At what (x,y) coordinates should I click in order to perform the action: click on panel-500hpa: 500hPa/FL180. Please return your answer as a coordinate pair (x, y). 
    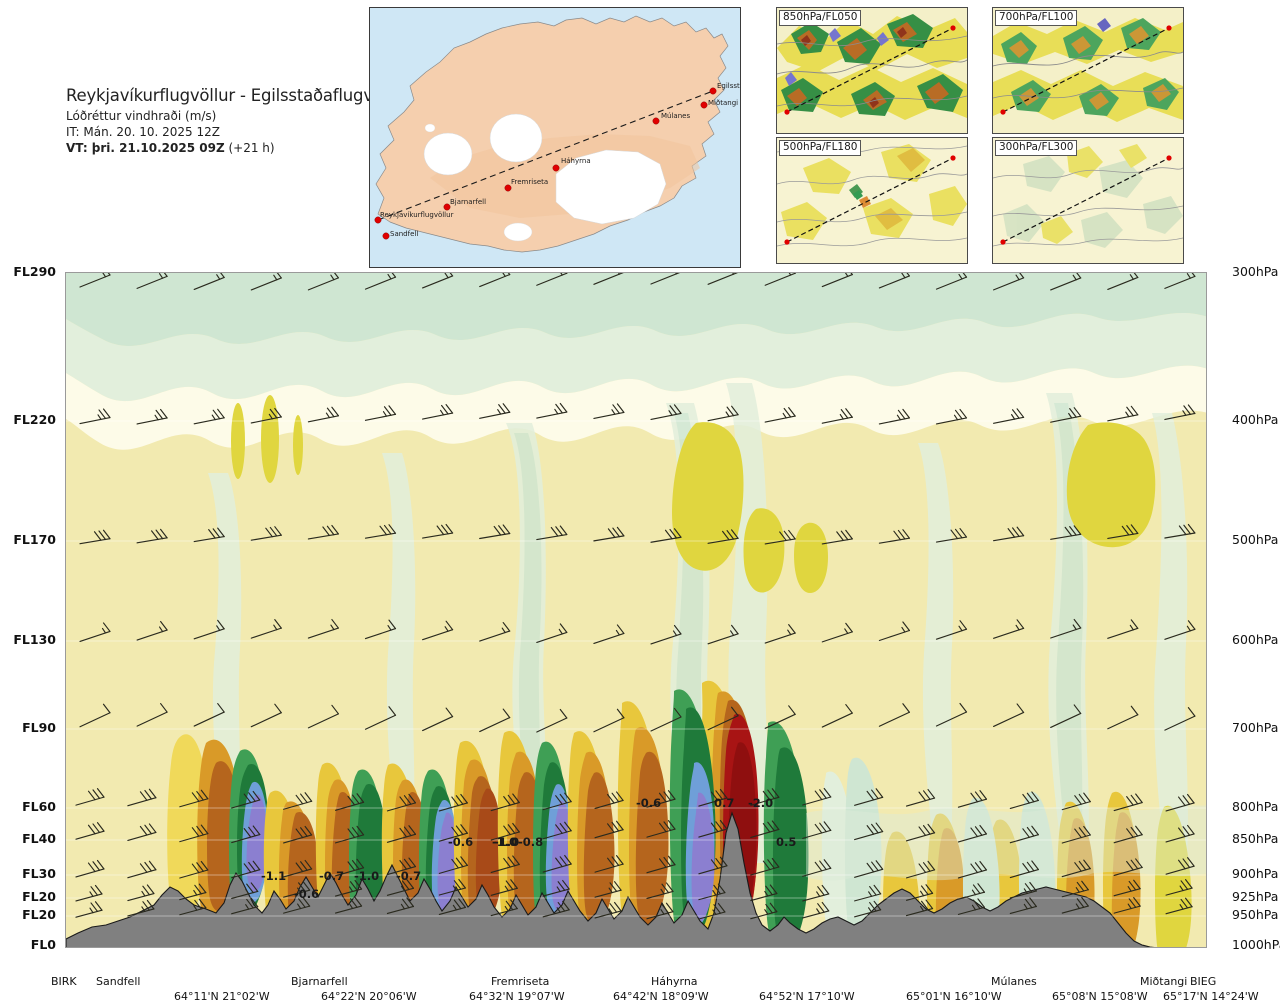
    Looking at the image, I should click on (872, 200).